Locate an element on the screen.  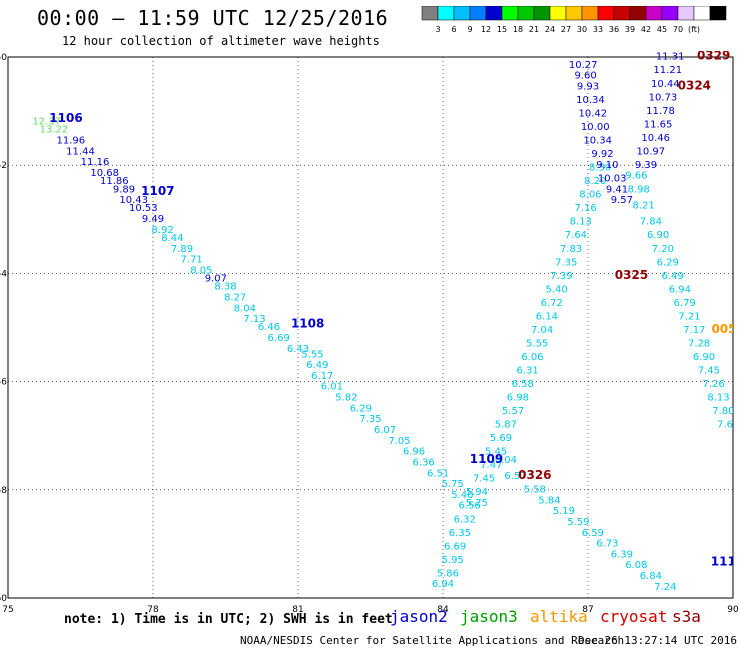
swh-value-label: 9.39 is located at coordinates (646, 165).